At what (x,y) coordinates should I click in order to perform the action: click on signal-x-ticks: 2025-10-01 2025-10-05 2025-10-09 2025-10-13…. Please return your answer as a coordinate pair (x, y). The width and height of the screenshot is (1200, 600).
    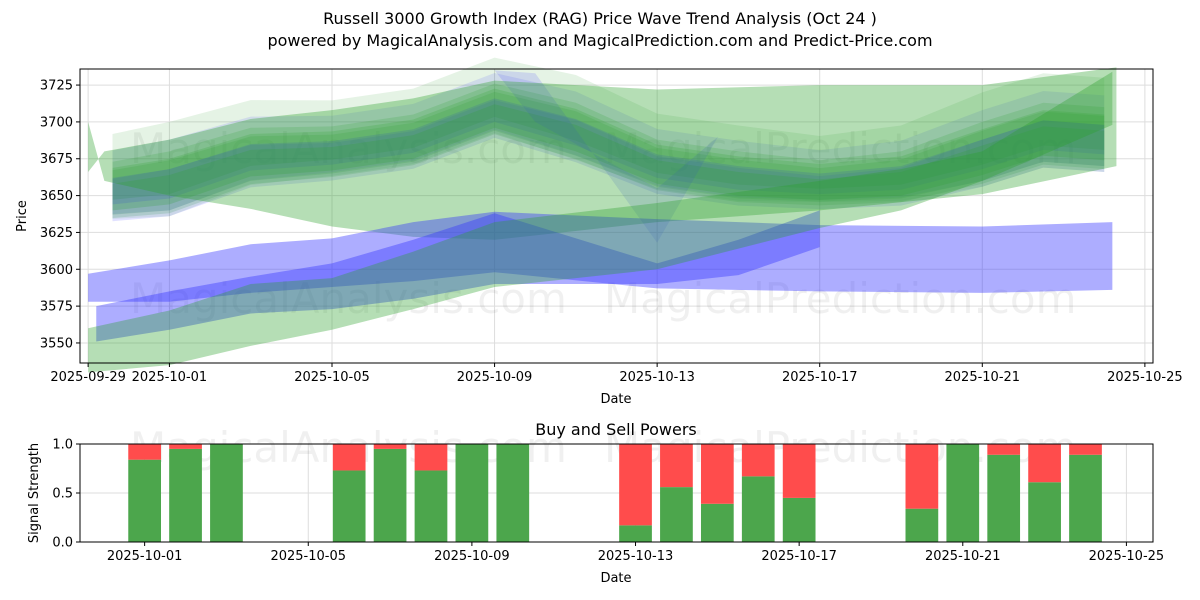
    Looking at the image, I should click on (635, 553).